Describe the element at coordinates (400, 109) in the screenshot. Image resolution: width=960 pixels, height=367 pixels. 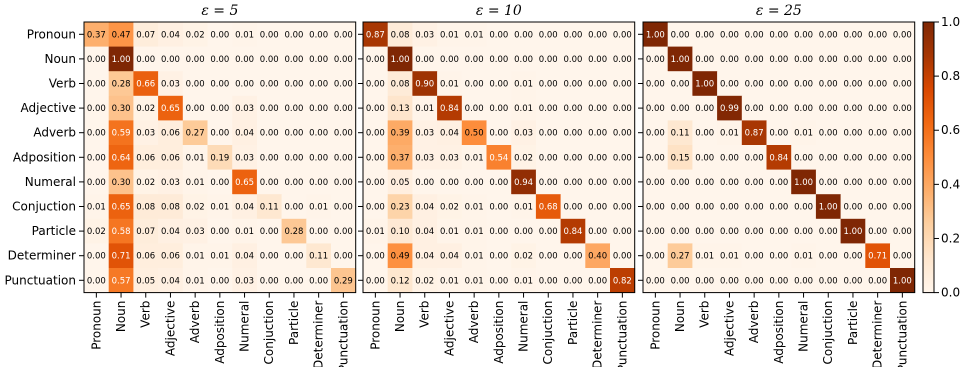
I see `cell-value-label: 0.13` at that location.